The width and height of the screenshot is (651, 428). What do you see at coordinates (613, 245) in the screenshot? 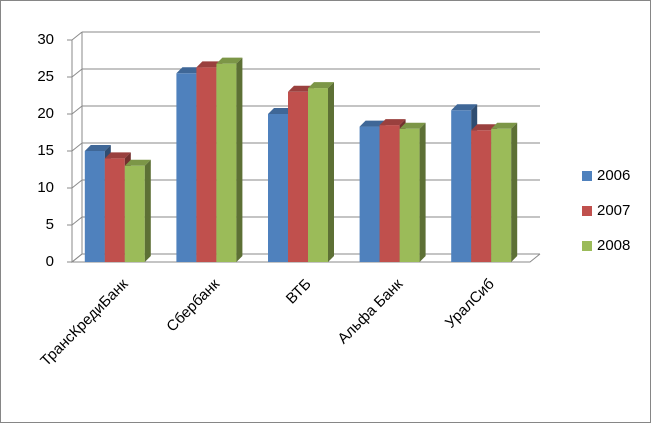
I see `legend-label: 2008` at bounding box center [613, 245].